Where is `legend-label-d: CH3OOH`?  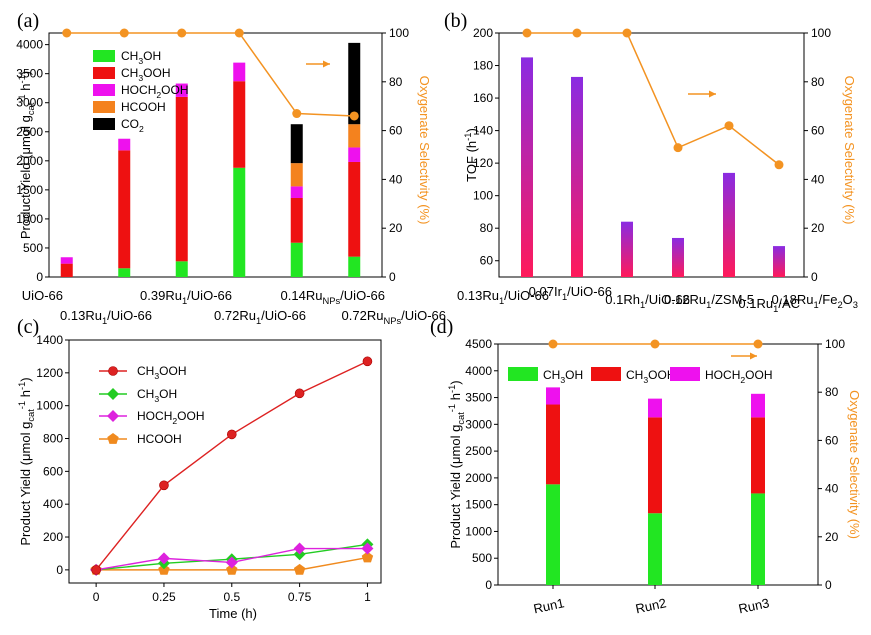 legend-label-d: CH3OOH is located at coordinates (651, 376).